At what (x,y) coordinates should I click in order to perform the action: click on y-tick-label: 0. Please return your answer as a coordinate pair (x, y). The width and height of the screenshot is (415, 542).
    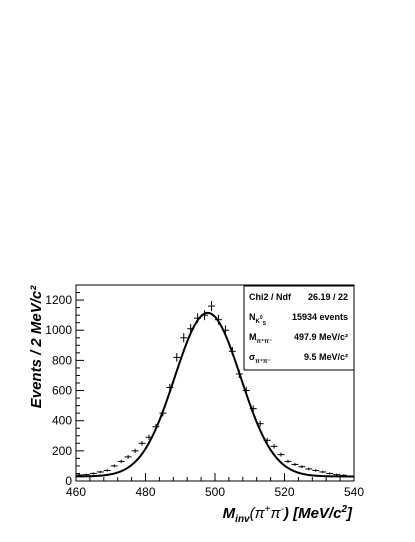
    Looking at the image, I should click on (68, 481).